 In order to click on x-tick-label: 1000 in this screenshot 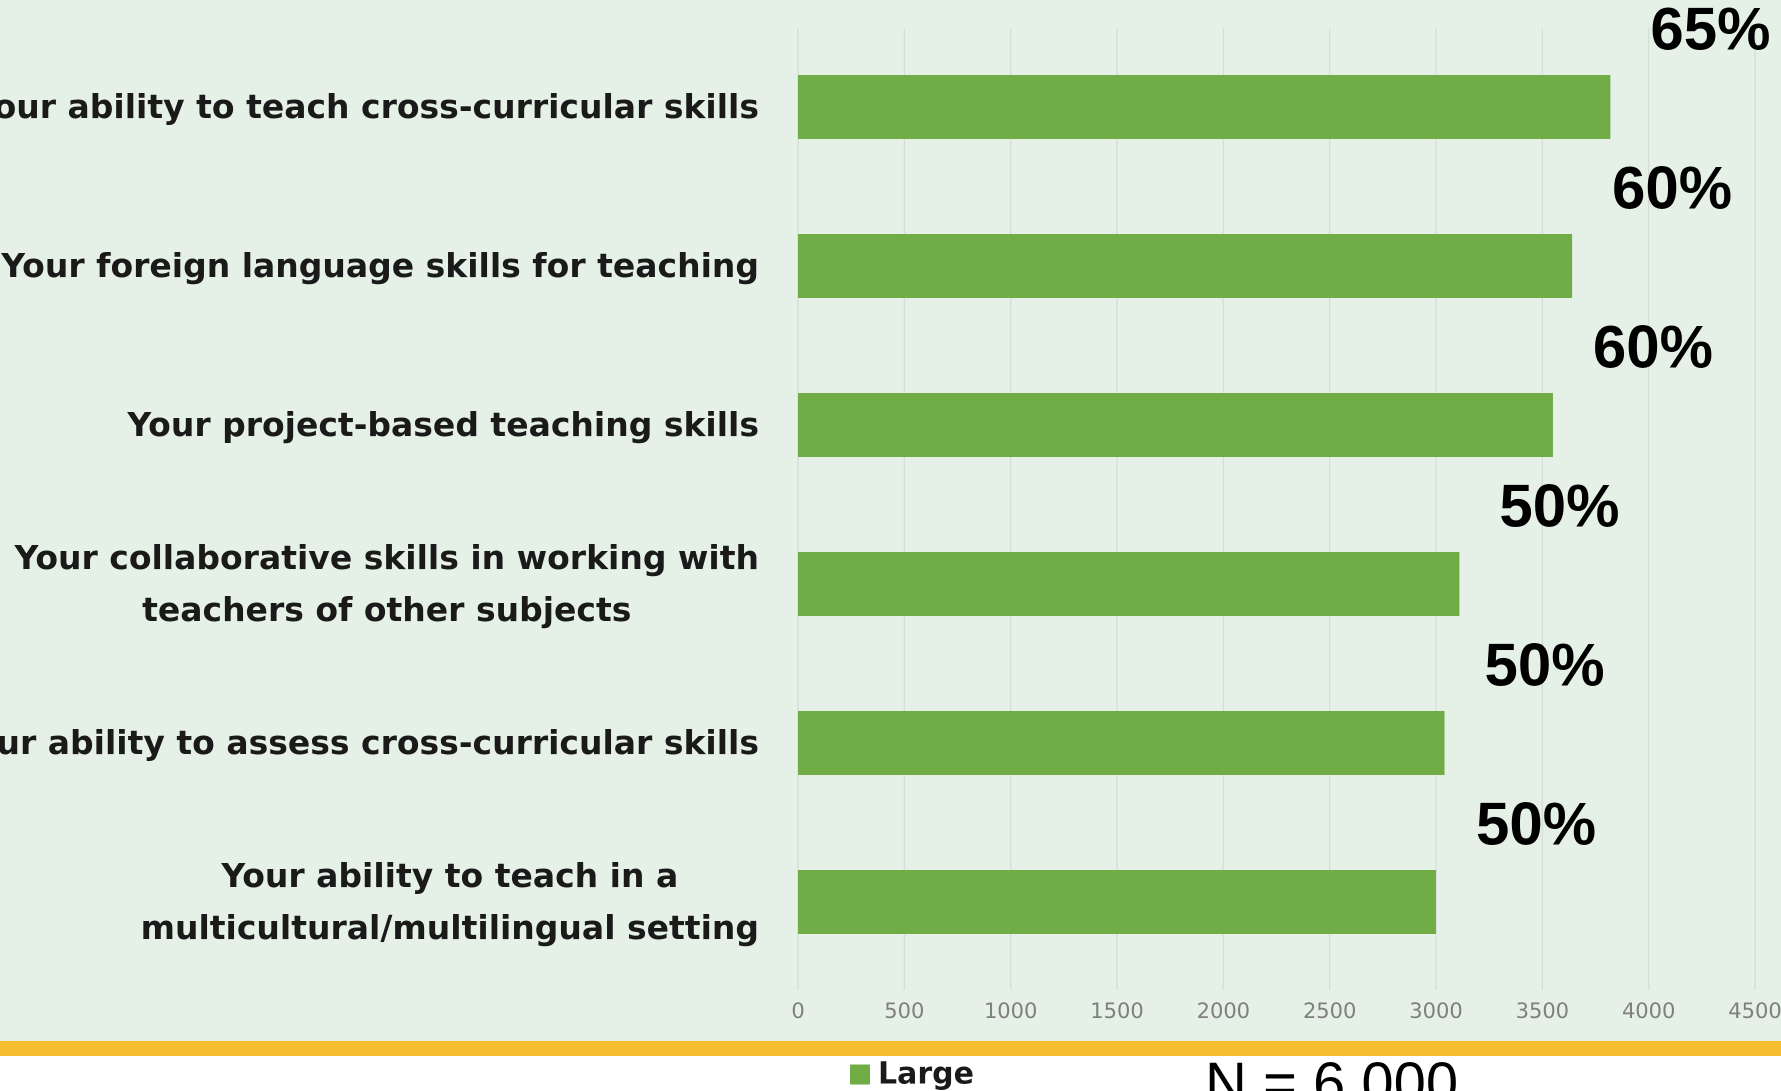, I will do `click(1010, 1011)`.